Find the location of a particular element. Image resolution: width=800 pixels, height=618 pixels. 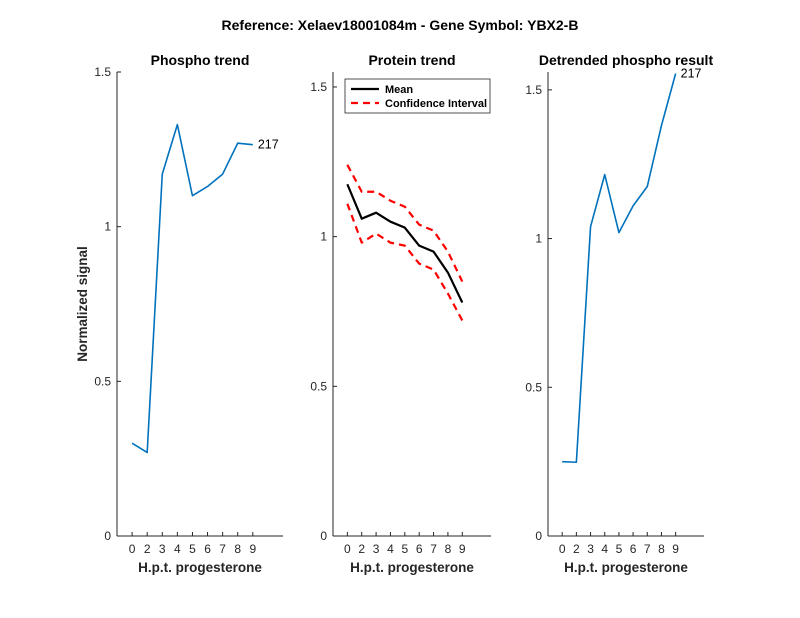

protein-trend-series-line-mean is located at coordinates (405, 243).